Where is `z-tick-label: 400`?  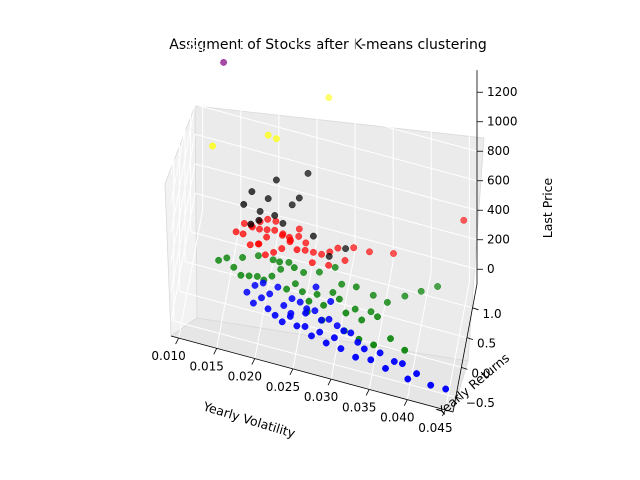
z-tick-label: 400 is located at coordinates (498, 210).